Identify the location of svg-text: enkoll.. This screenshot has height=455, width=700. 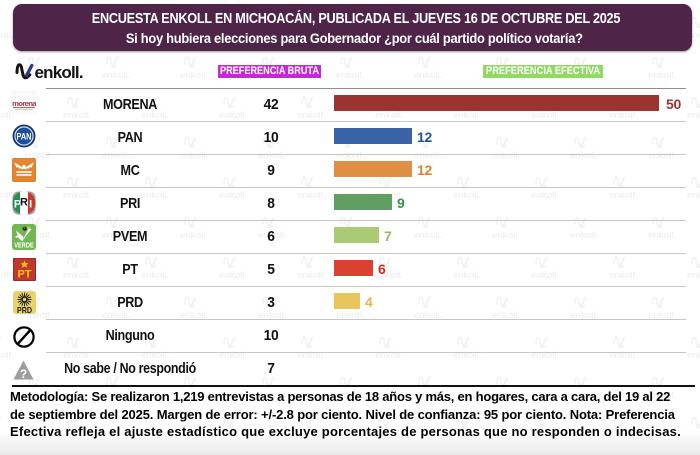
(59, 72).